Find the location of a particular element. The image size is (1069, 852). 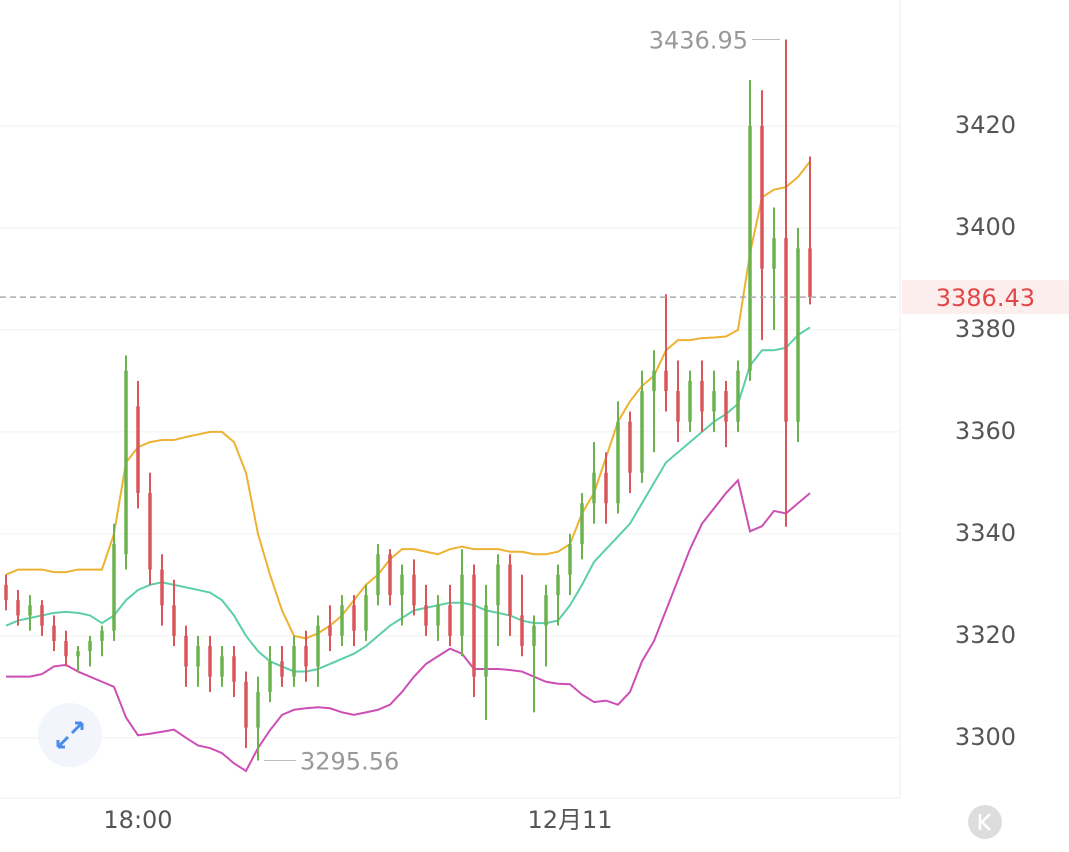

y-tick-label: 3420 is located at coordinates (985, 125).